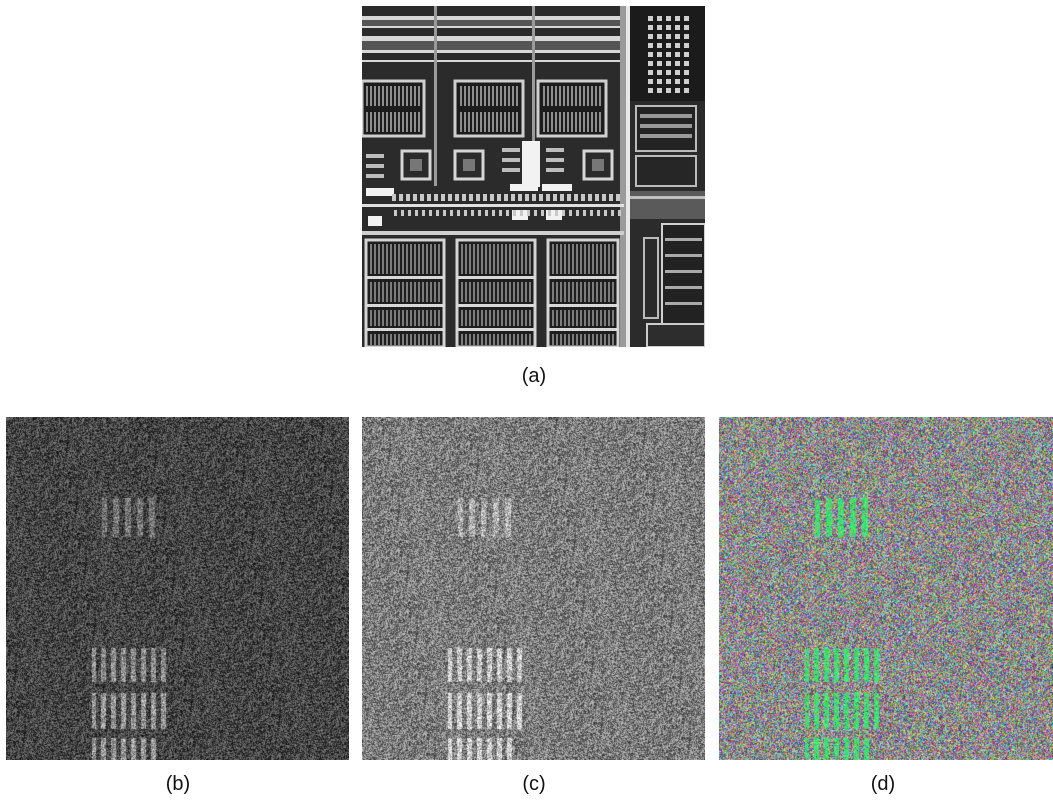 Image resolution: width=1053 pixels, height=800 pixels. I want to click on noisy-panel-c, so click(533, 588).